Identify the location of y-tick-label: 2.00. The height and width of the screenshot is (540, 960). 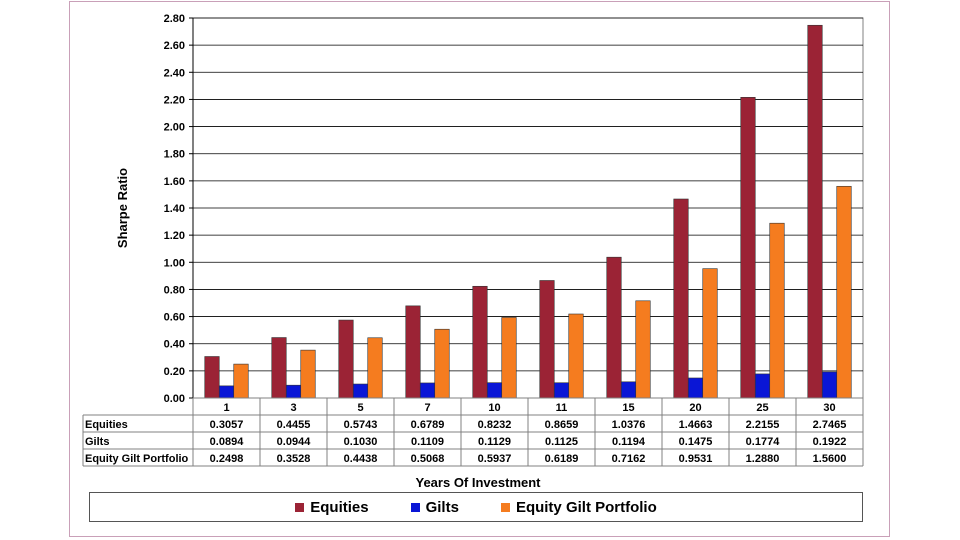
(174, 128).